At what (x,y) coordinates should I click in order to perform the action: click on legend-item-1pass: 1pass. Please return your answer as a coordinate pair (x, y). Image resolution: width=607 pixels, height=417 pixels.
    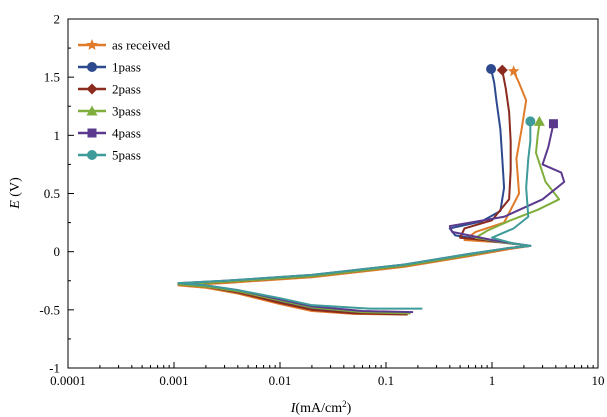
    Looking at the image, I should click on (109, 67).